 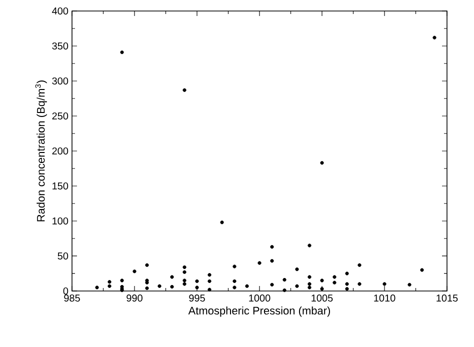 I want to click on y-tick-label: 350, so click(x=60, y=46).